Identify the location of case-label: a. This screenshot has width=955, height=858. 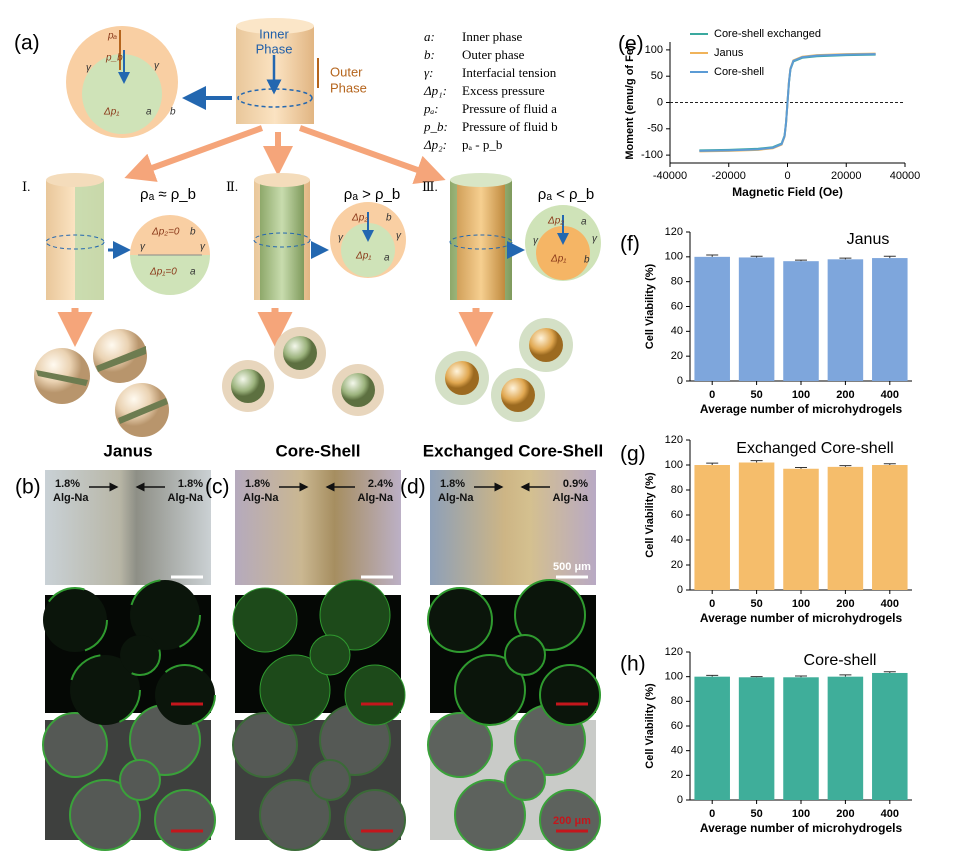
(193, 272).